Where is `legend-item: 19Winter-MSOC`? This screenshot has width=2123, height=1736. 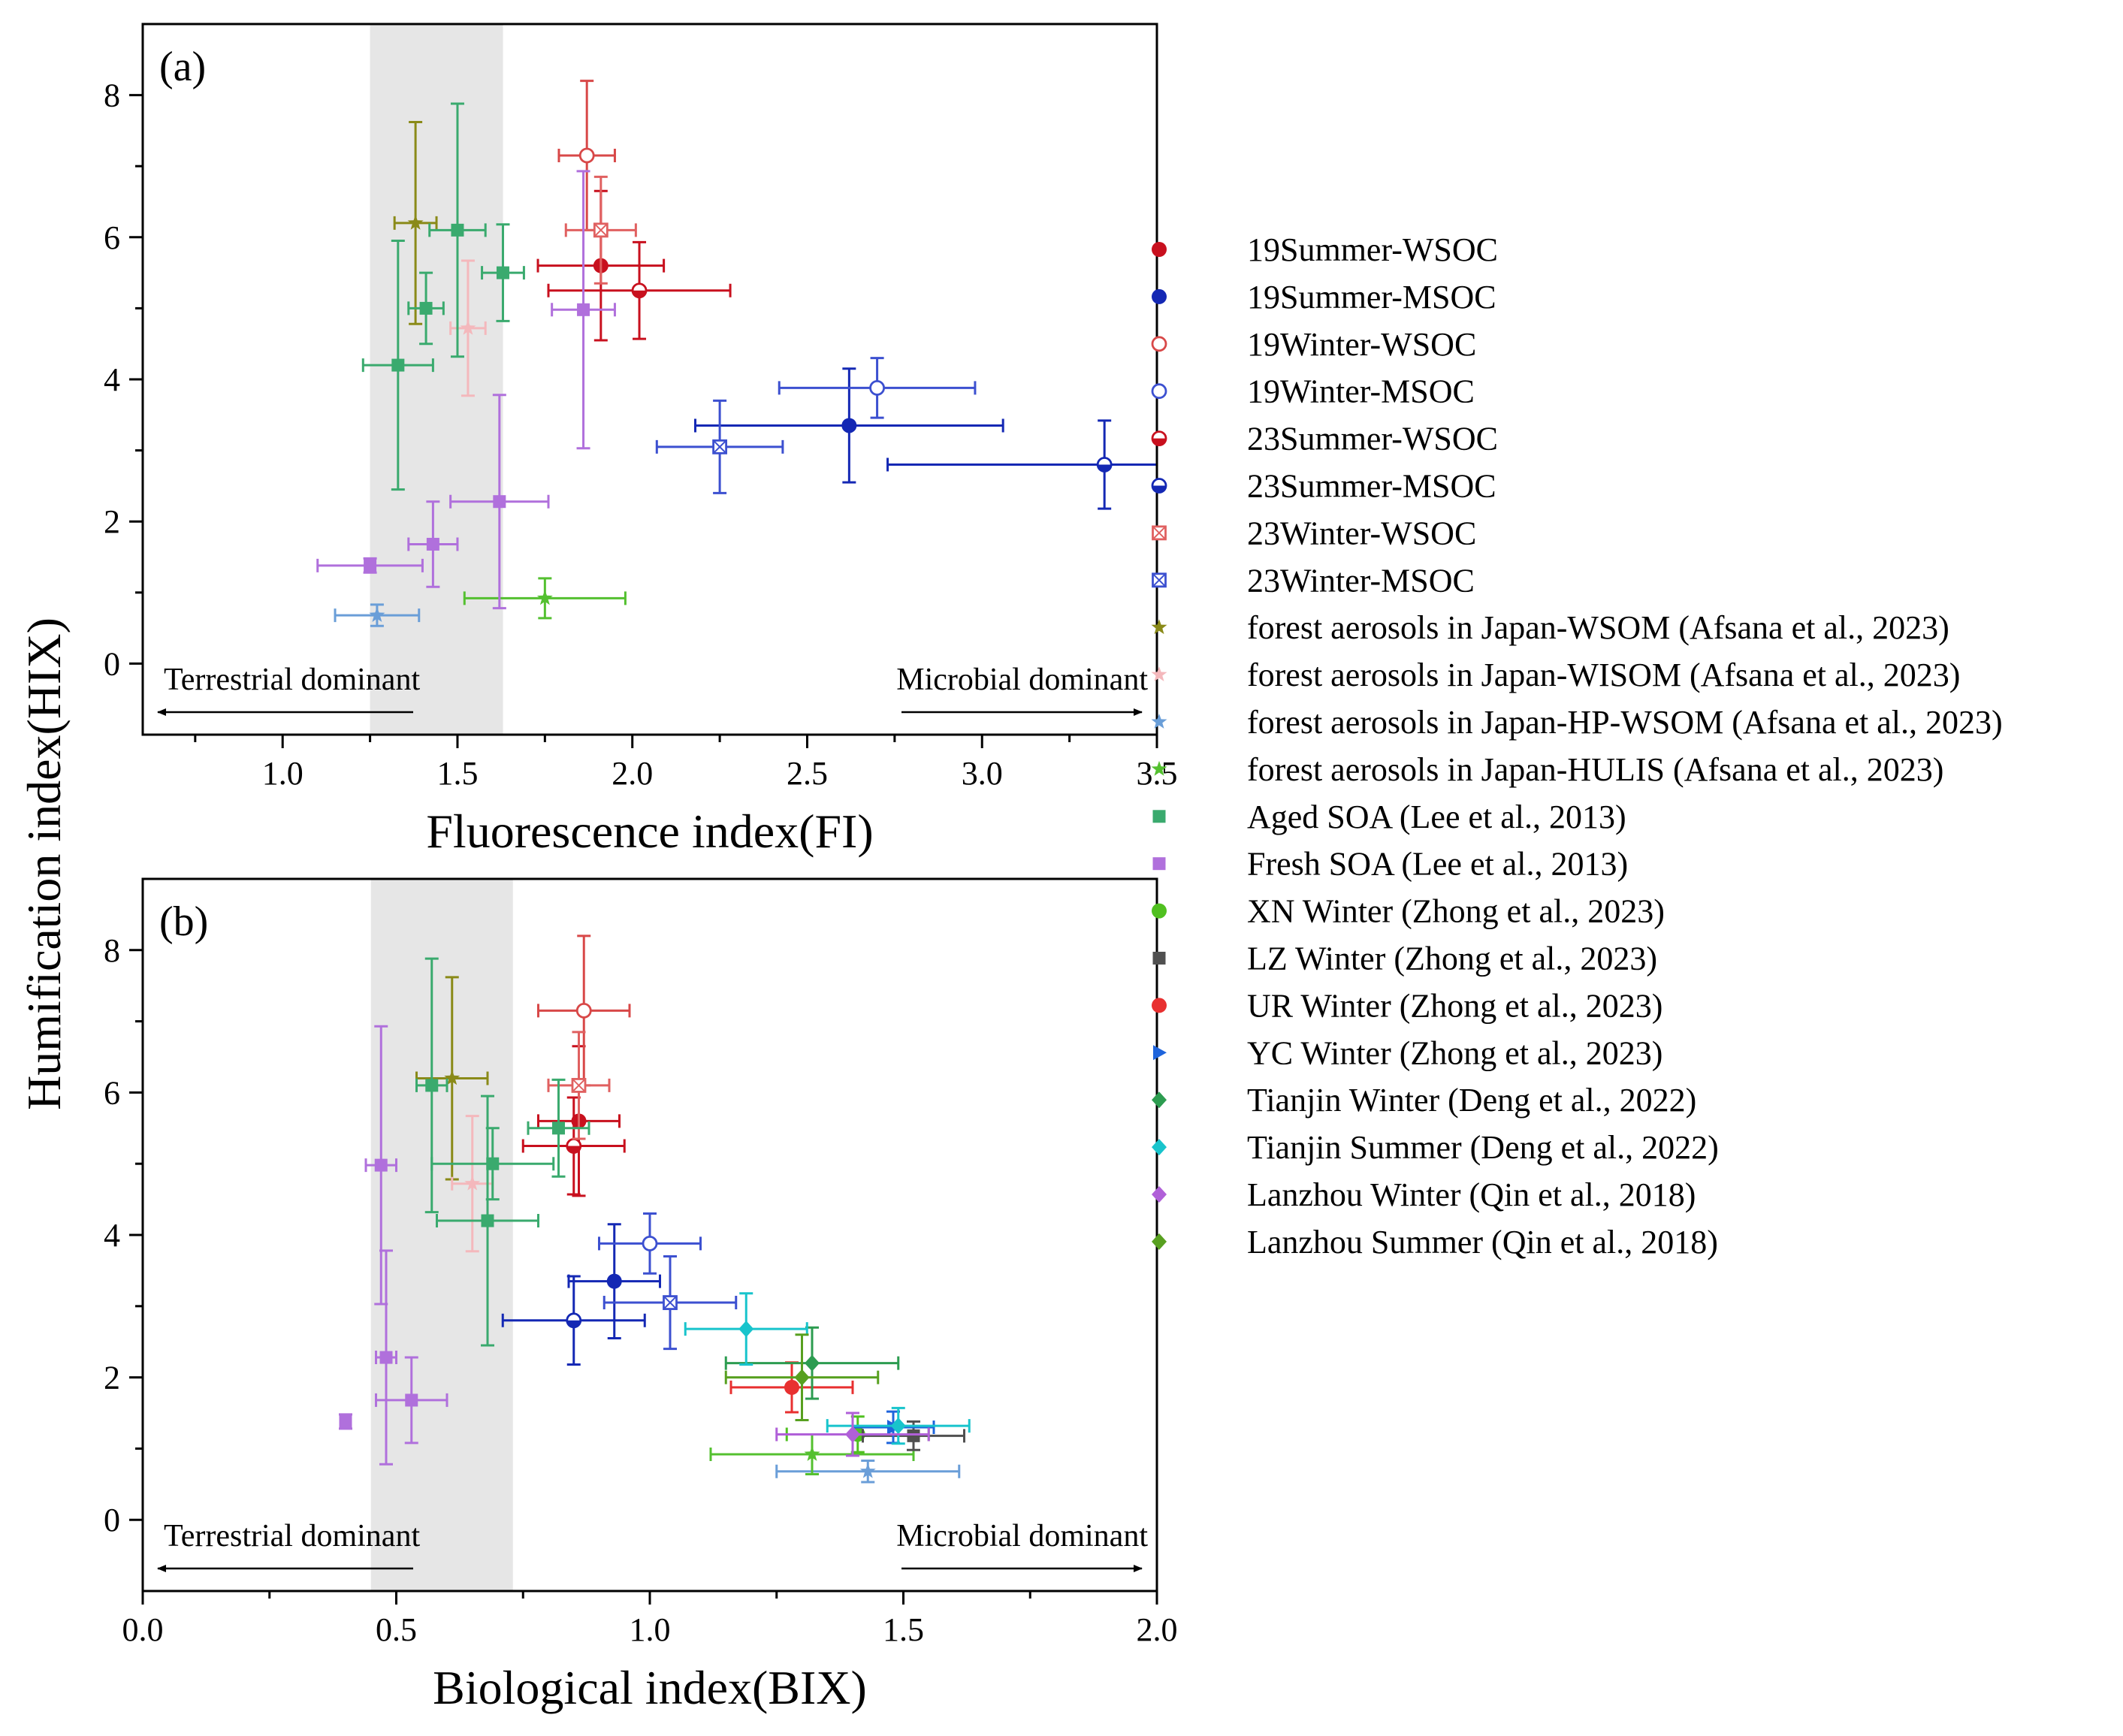
legend-item: 19Winter-MSOC is located at coordinates (1313, 391).